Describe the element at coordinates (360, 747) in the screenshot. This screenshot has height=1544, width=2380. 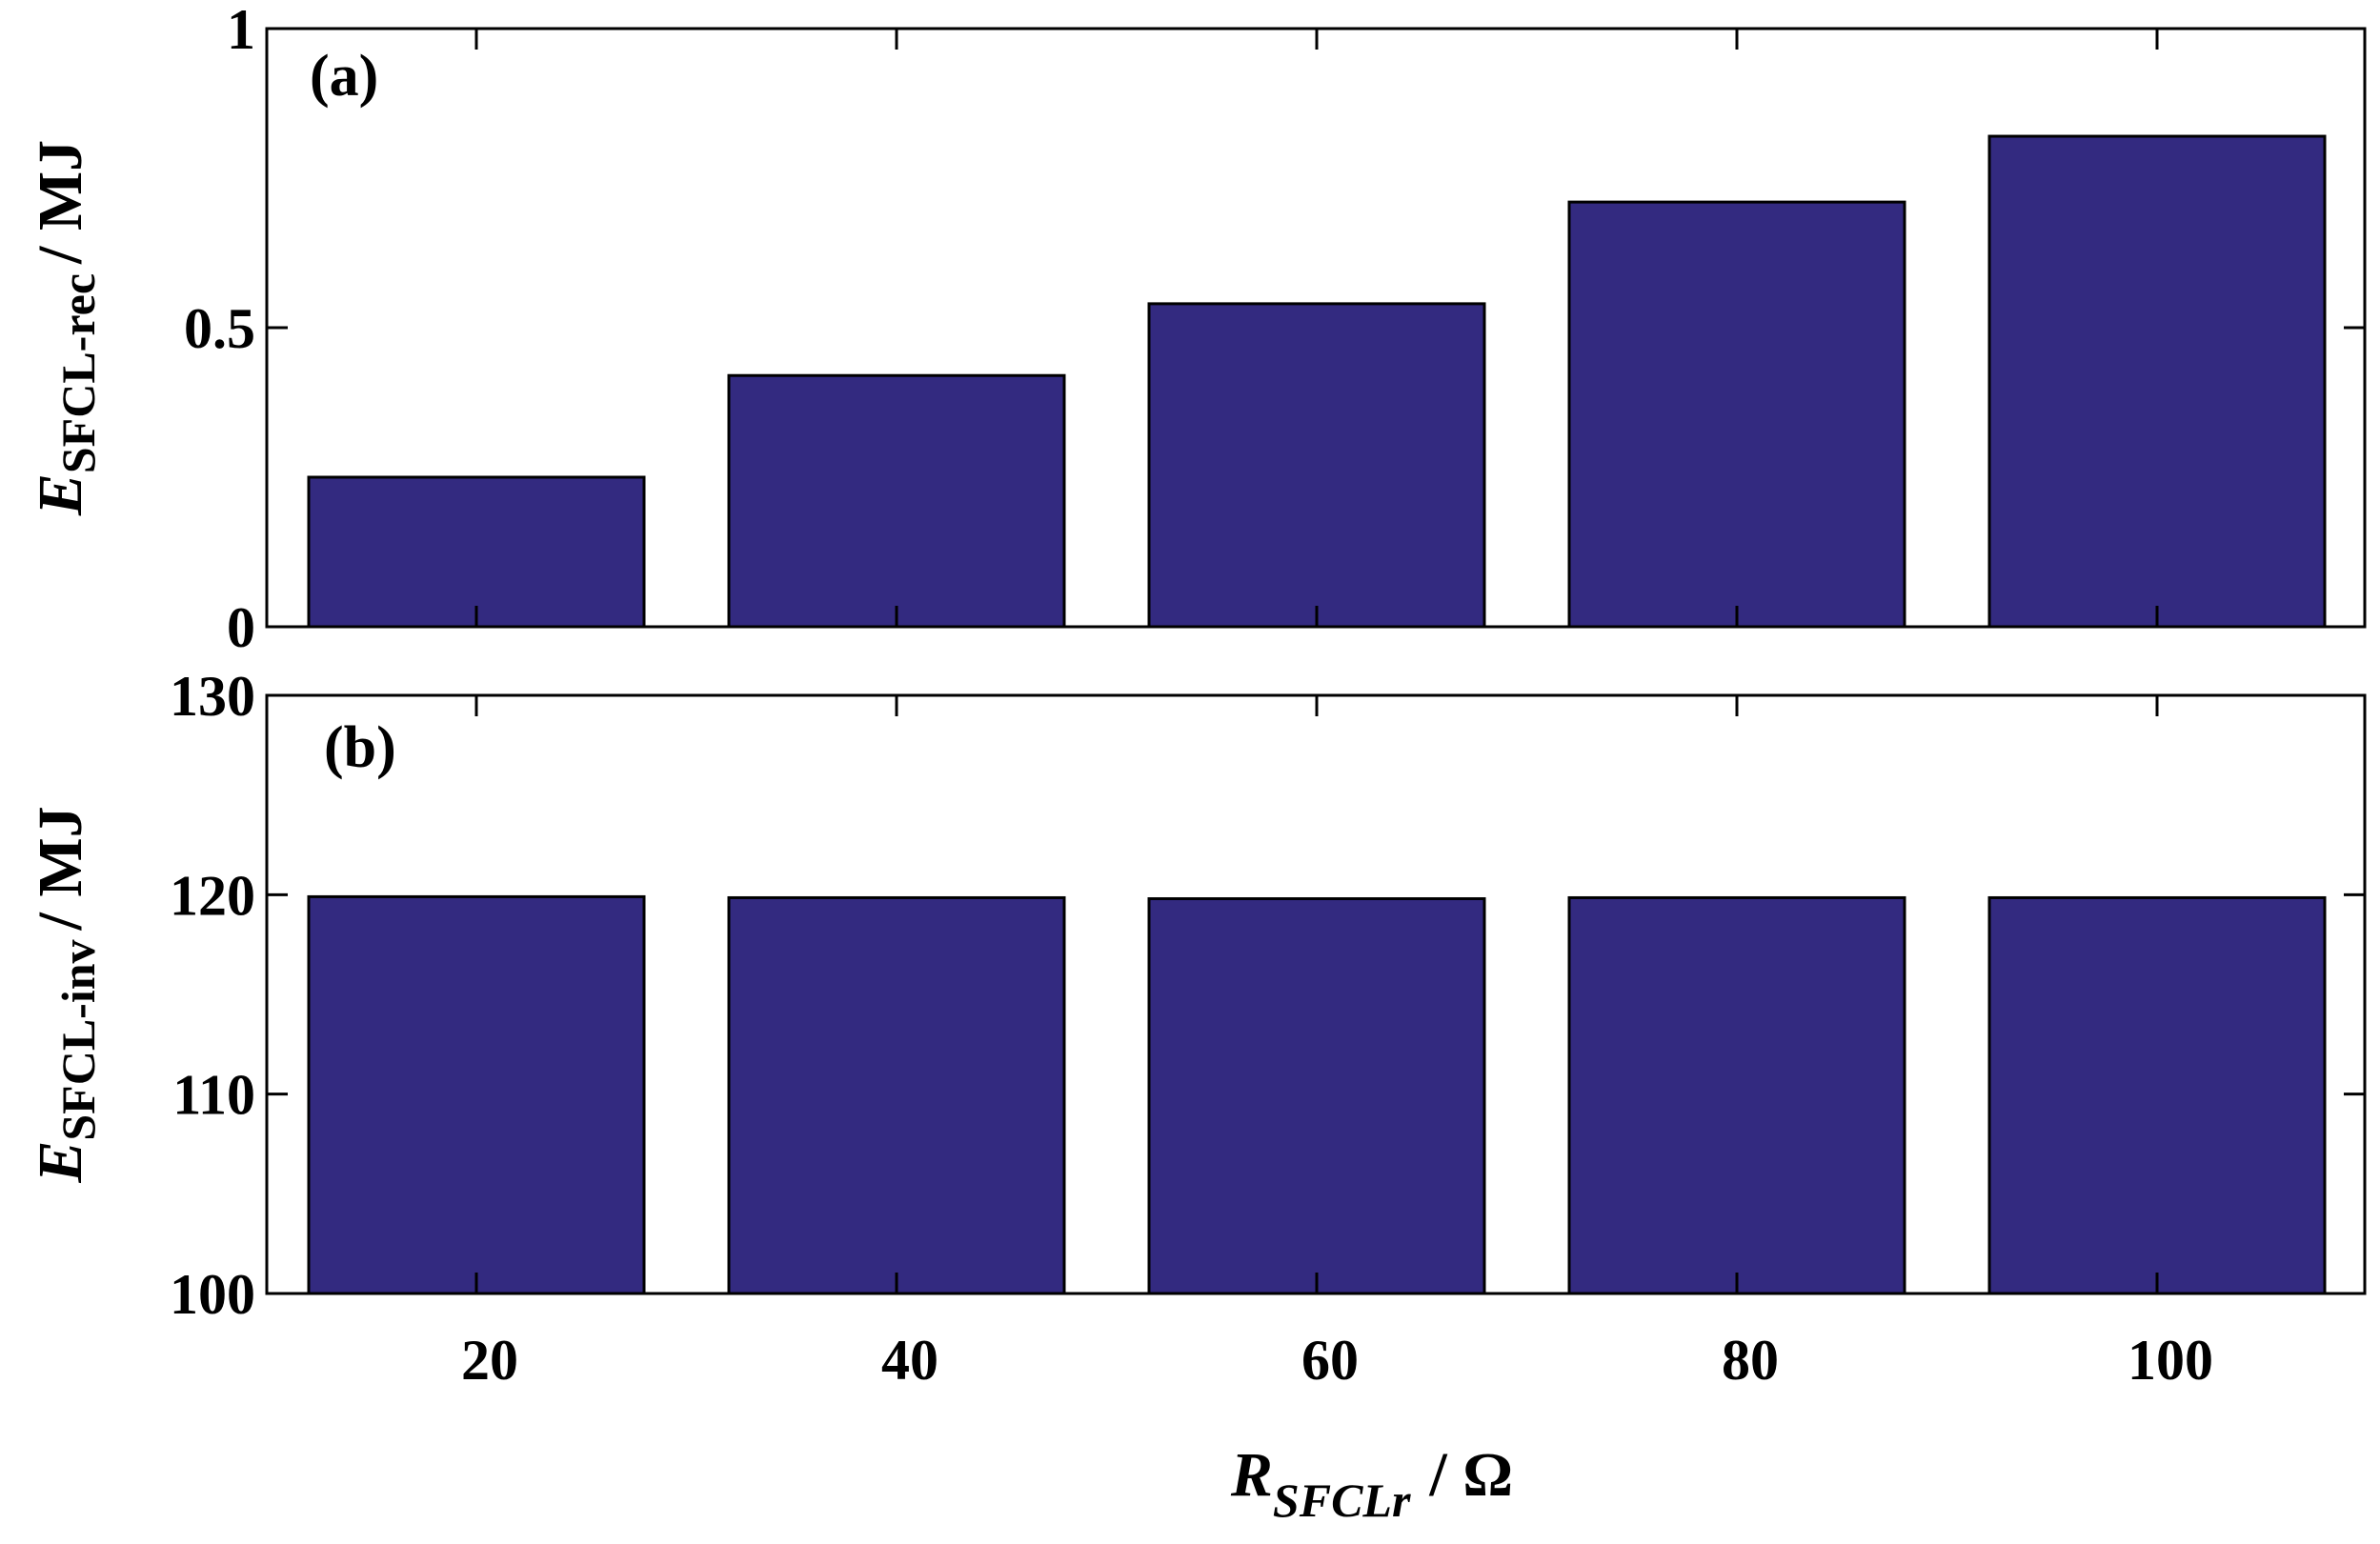
I see `panel-b-label: (b)` at that location.